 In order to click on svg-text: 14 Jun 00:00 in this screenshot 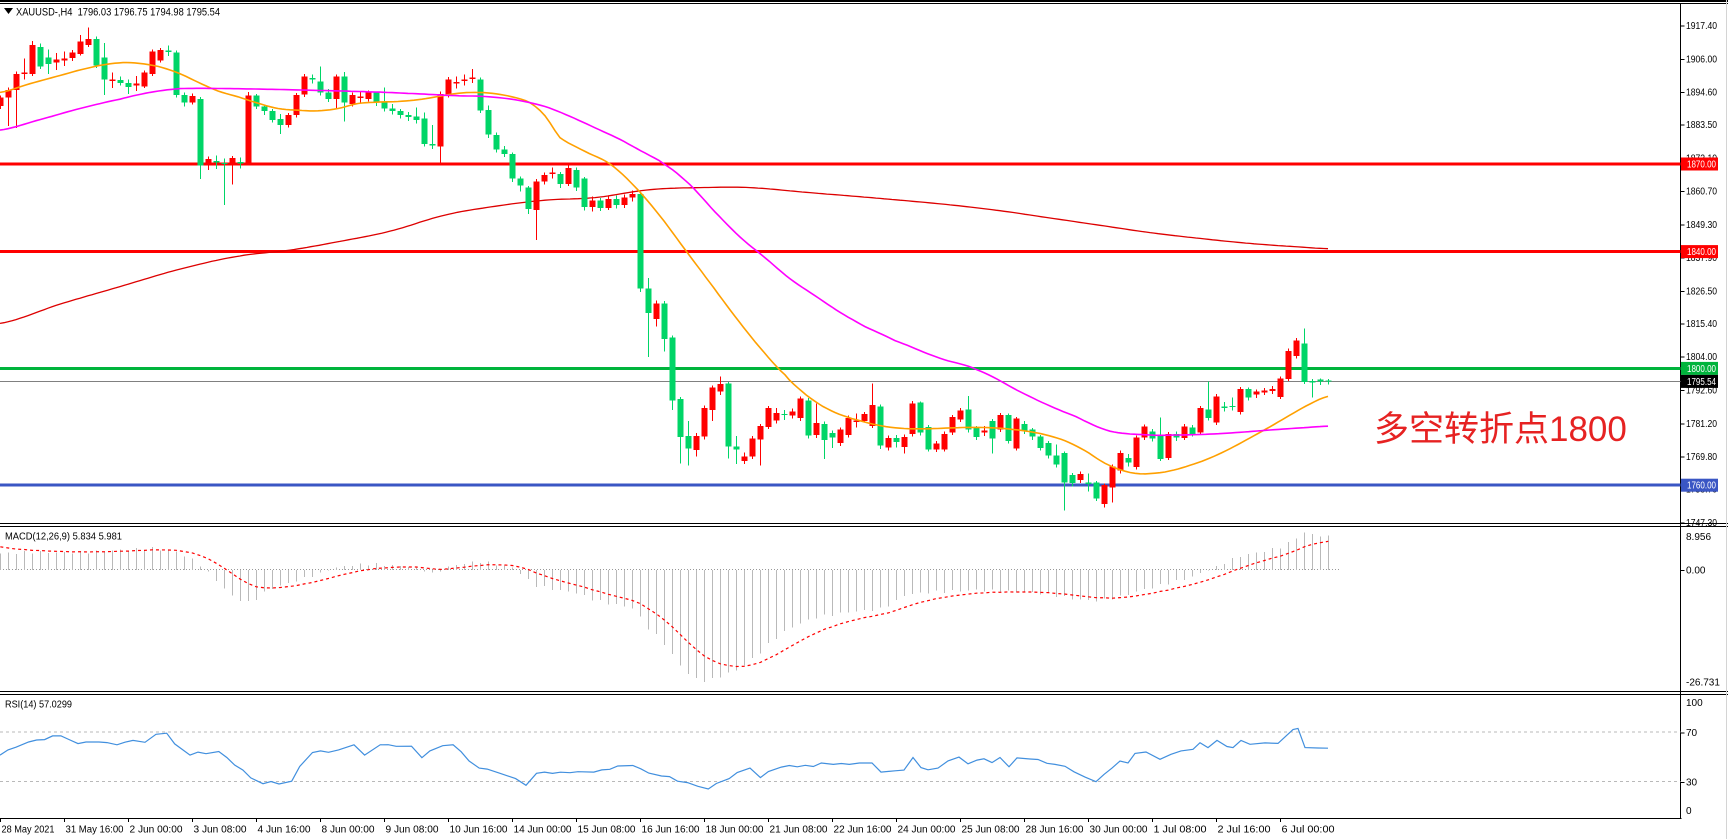, I will do `click(543, 830)`.